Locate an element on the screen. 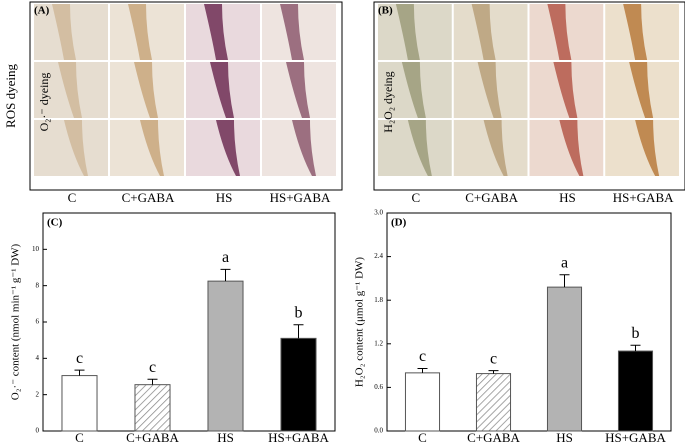  panel-label: (C) is located at coordinates (55, 223).